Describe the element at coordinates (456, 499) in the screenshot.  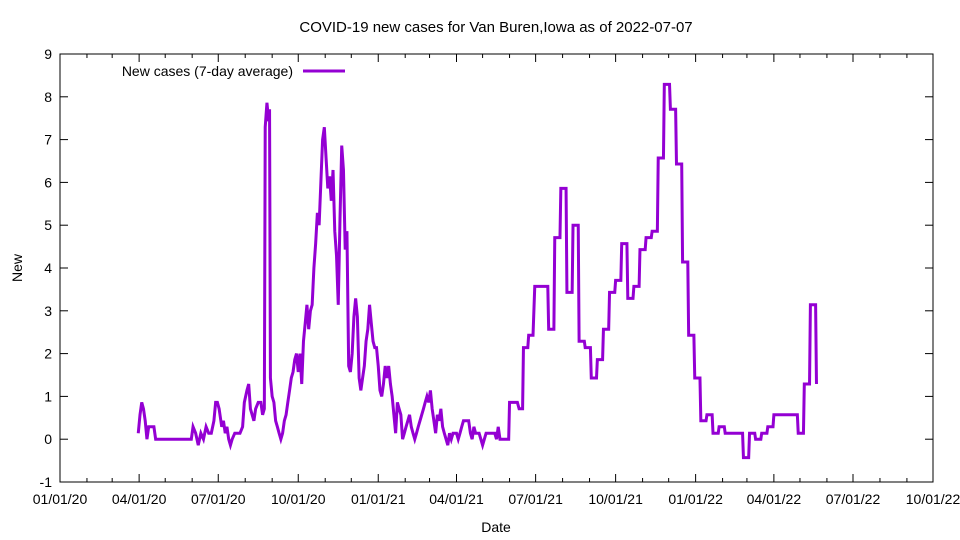
I see `x-tick-label: 04/01/21` at that location.